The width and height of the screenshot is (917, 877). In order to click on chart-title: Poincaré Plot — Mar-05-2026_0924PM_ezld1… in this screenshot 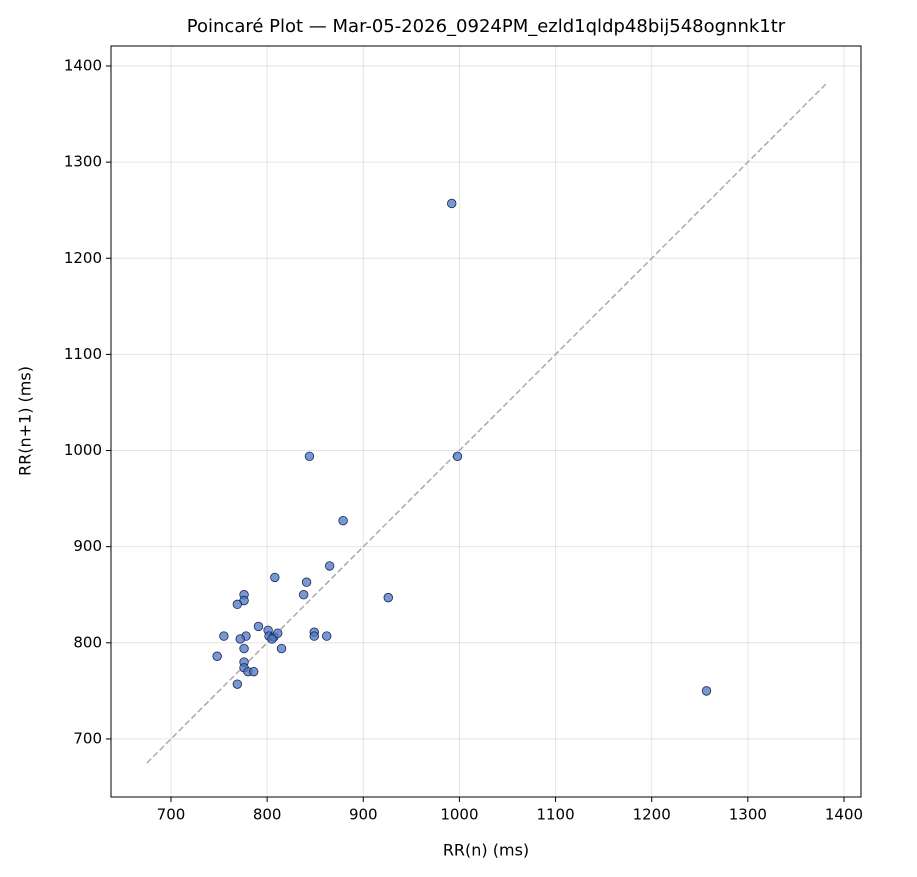, I will do `click(486, 26)`.